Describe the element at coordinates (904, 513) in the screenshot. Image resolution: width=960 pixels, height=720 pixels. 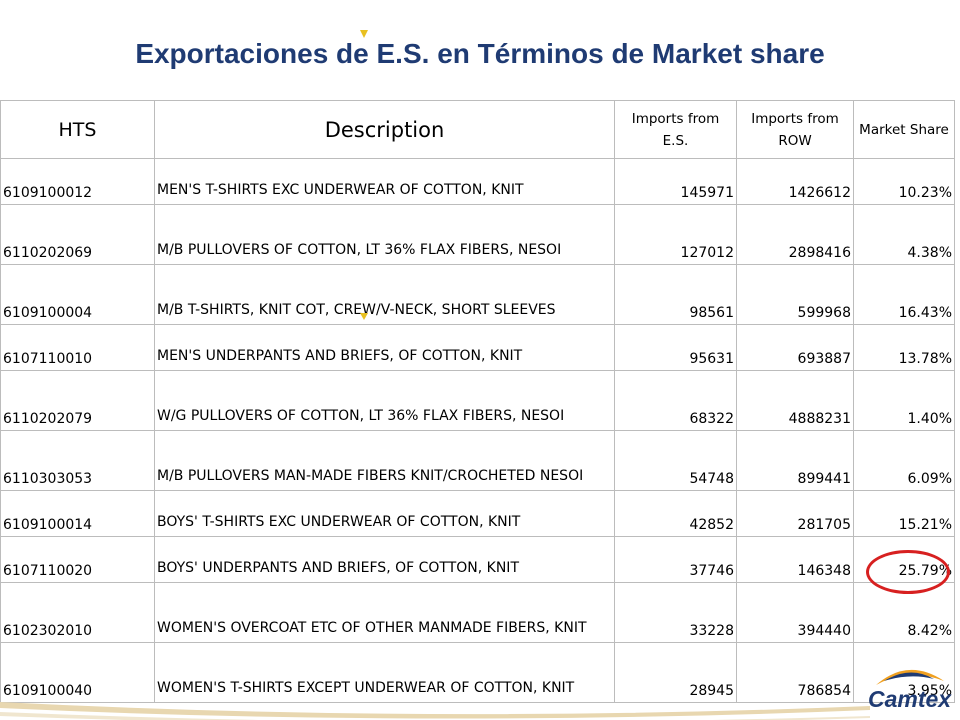
I see `market-share-cell: 15.21%` at that location.